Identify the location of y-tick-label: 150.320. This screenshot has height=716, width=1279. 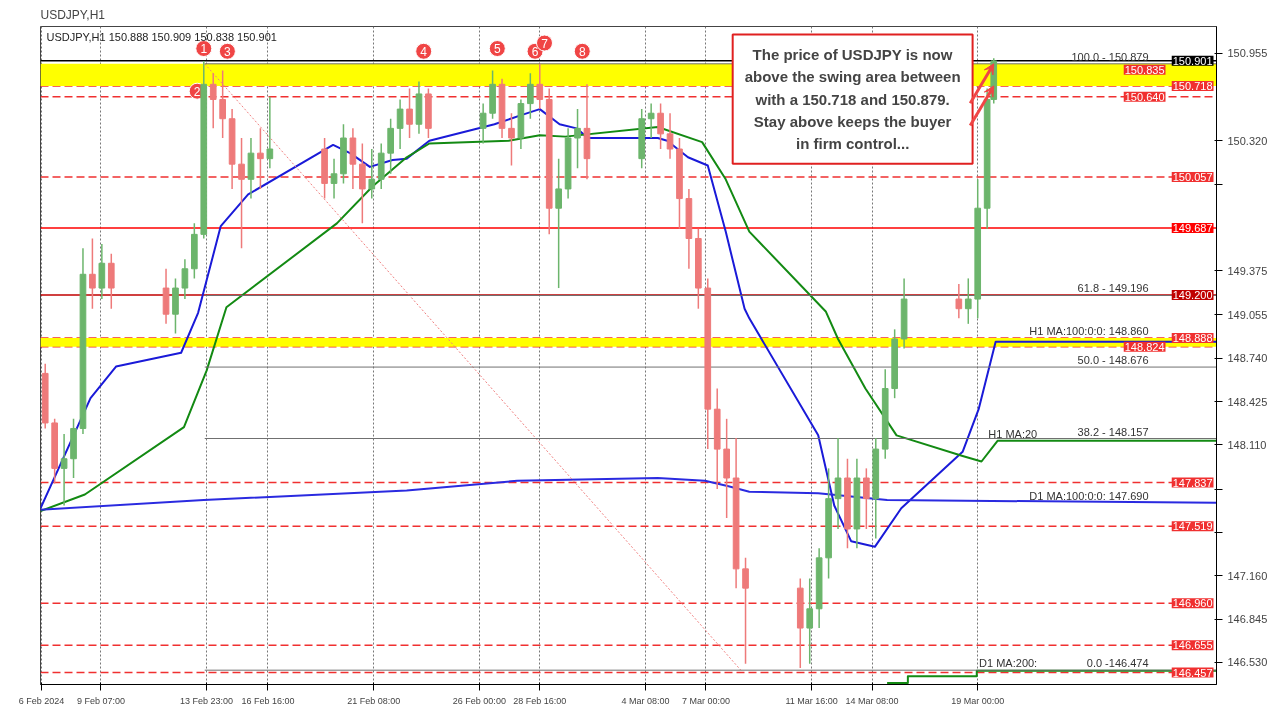
(1247, 140).